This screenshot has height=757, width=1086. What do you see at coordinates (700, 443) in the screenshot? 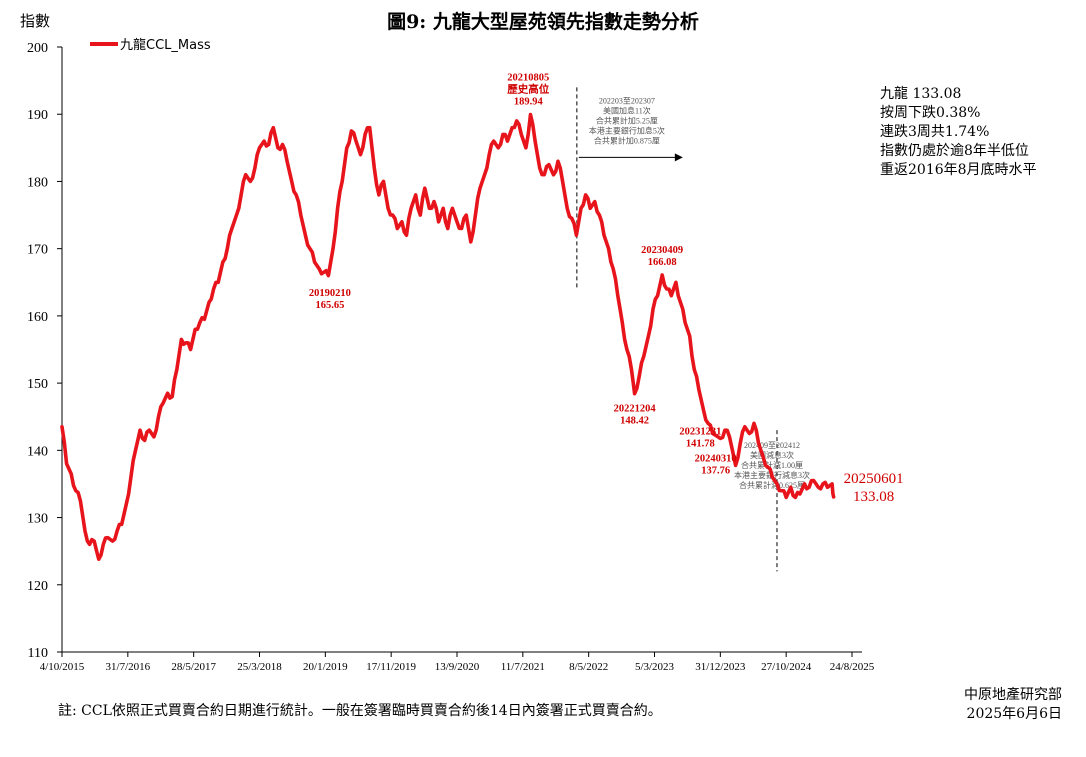
I see `data-label: 141.78` at bounding box center [700, 443].